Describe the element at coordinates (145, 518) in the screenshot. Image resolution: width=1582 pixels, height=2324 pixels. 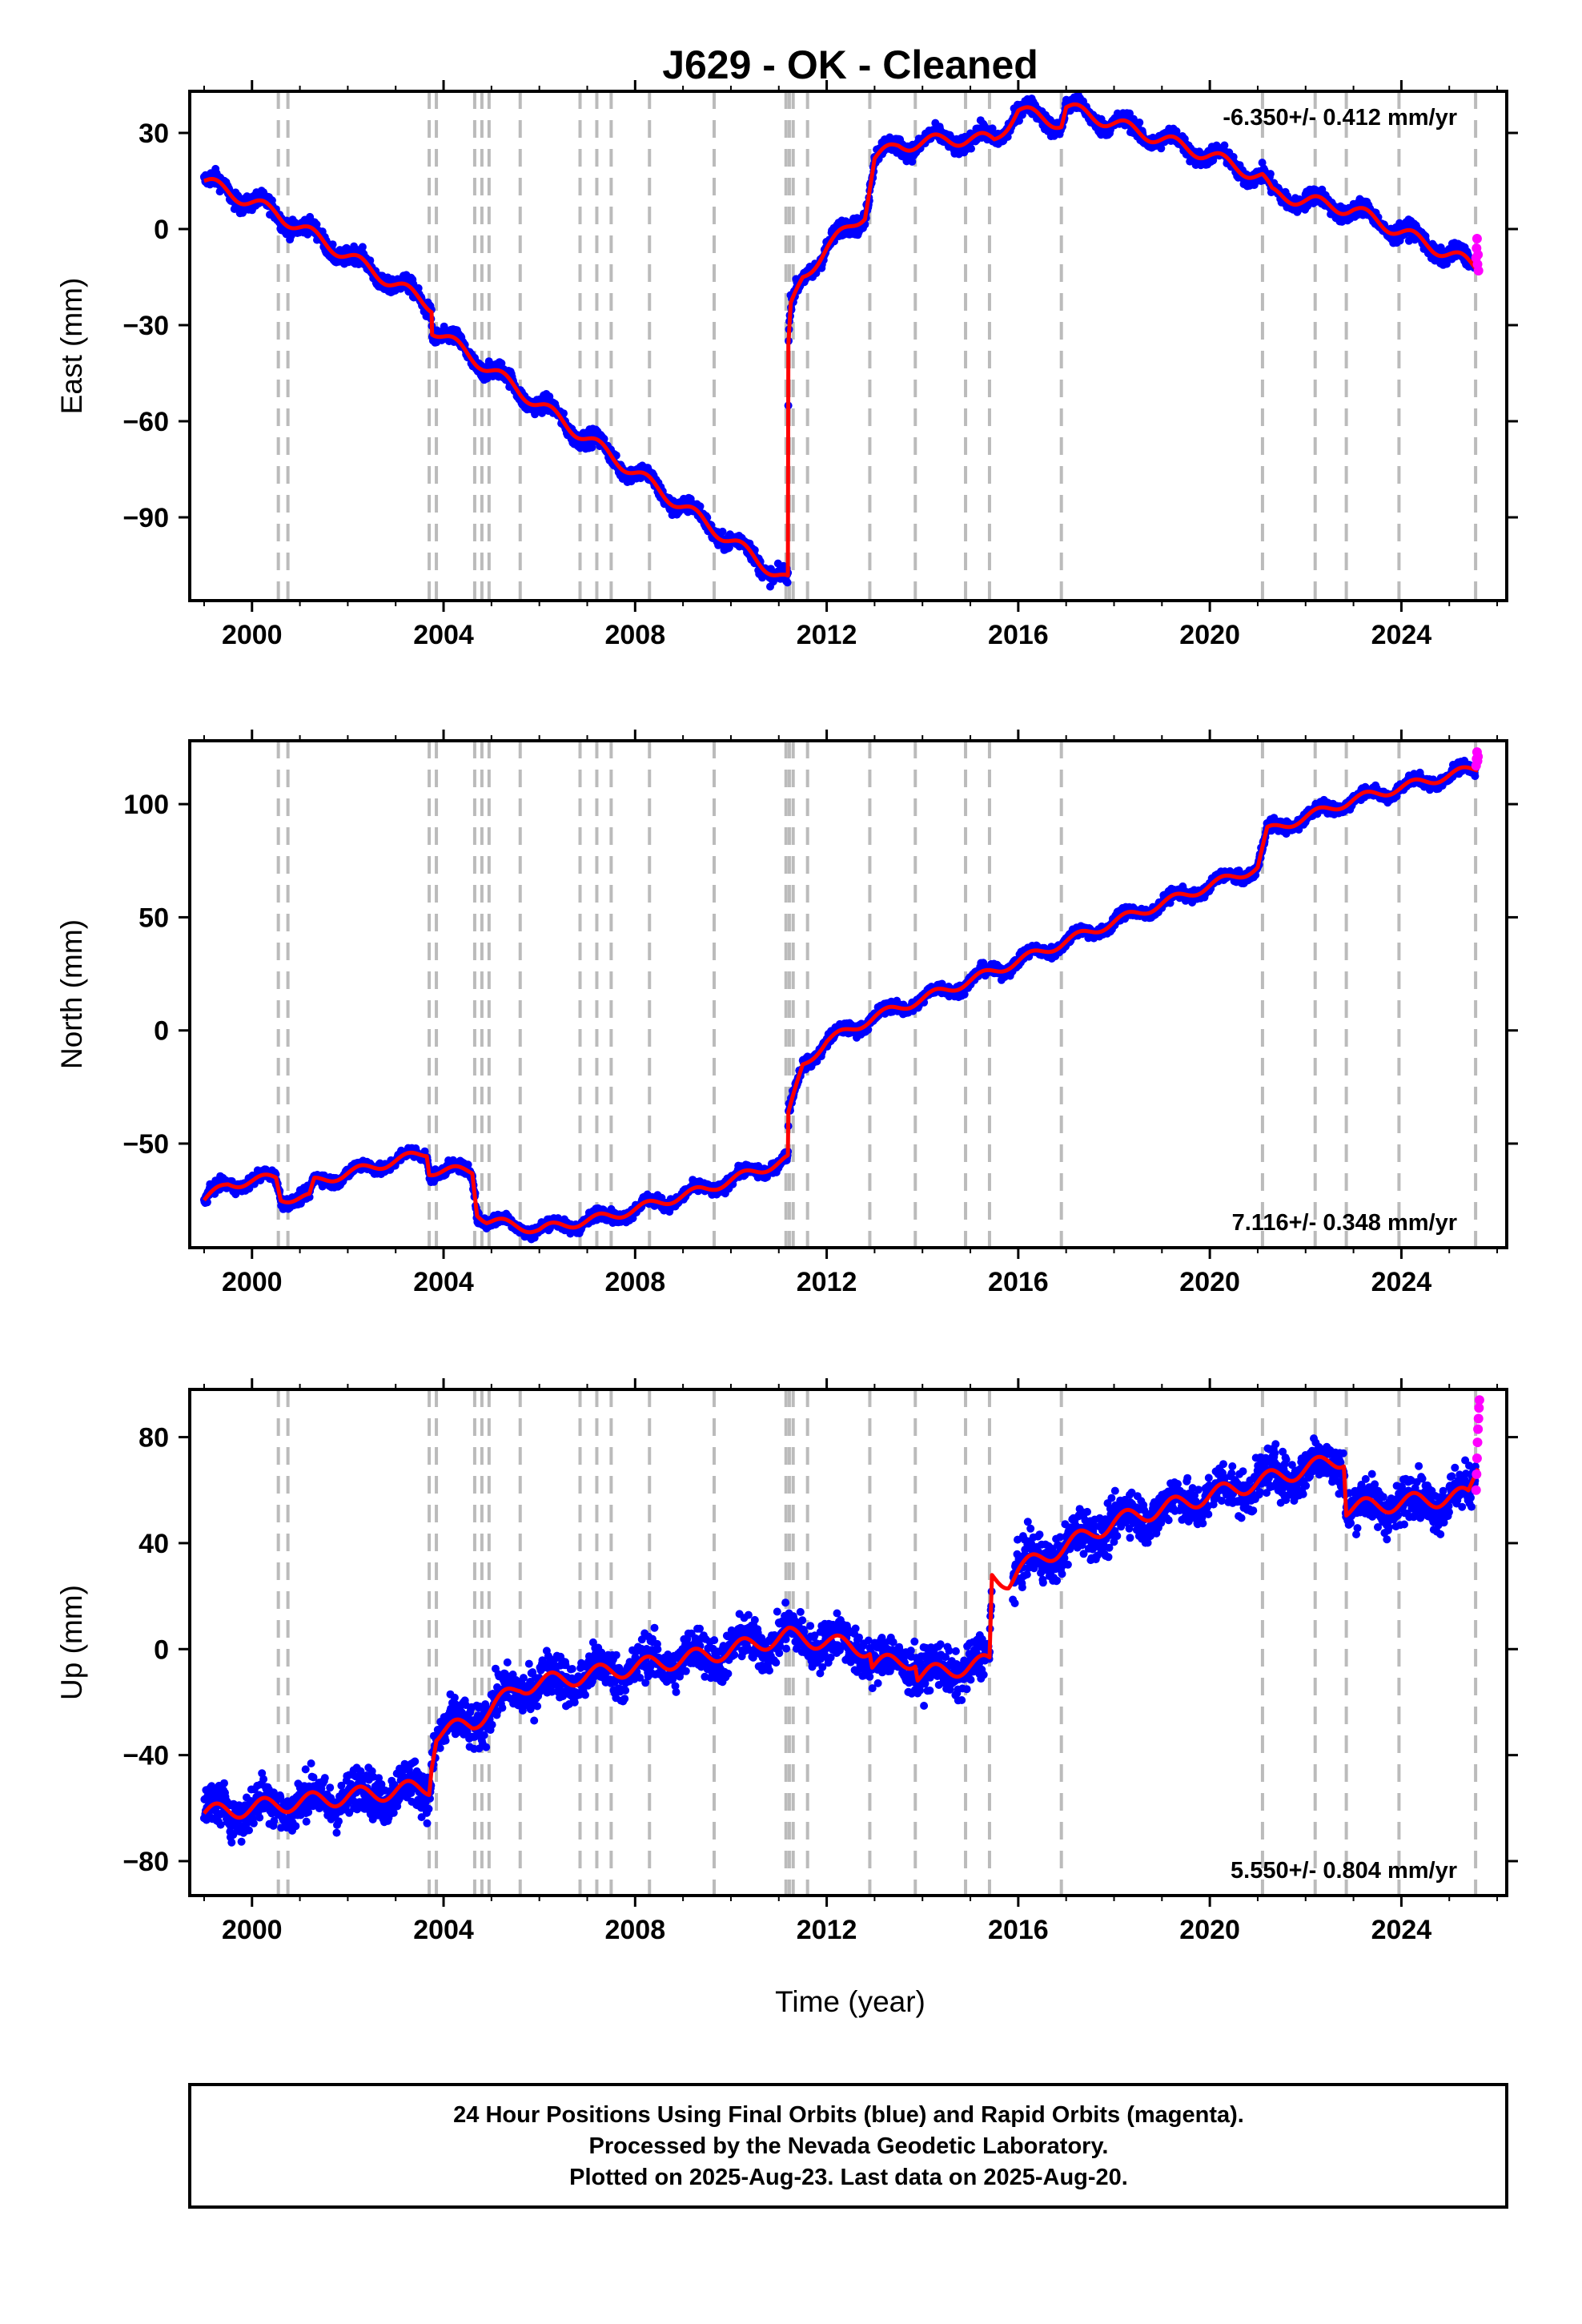
I see `y-tick-label: −90` at that location.